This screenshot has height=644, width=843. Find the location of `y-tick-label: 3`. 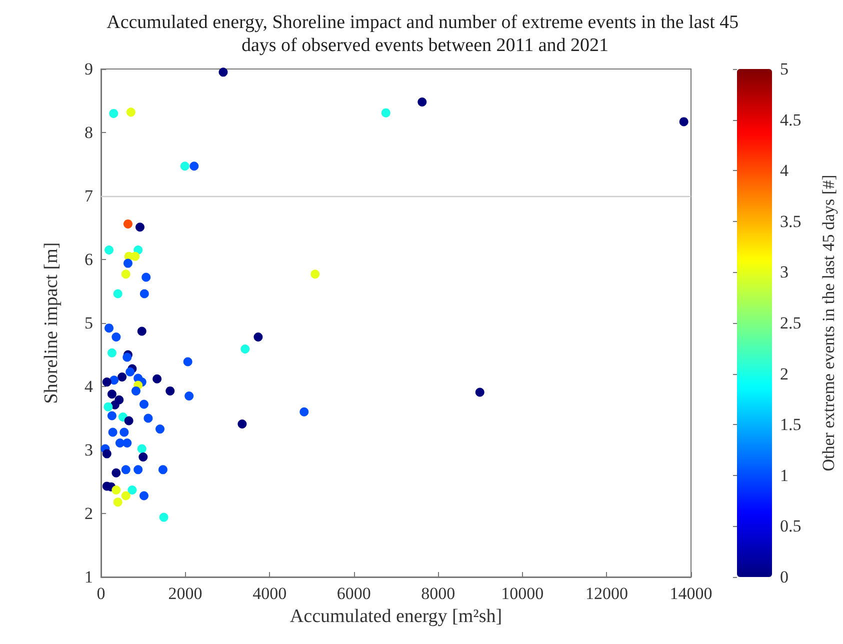

y-tick-label: 3 is located at coordinates (88, 450).